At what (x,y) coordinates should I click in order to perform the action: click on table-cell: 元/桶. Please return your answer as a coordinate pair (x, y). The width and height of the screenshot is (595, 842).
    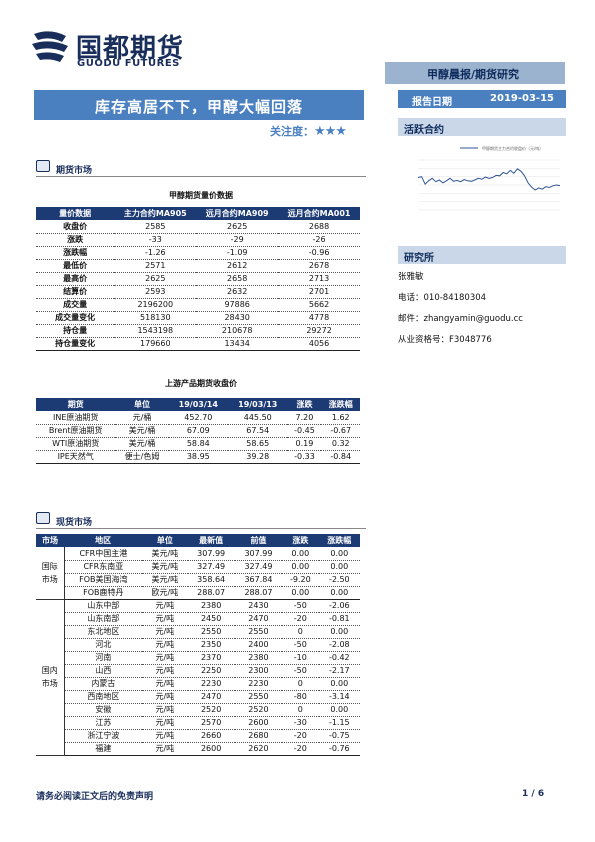
    Looking at the image, I should click on (142, 418).